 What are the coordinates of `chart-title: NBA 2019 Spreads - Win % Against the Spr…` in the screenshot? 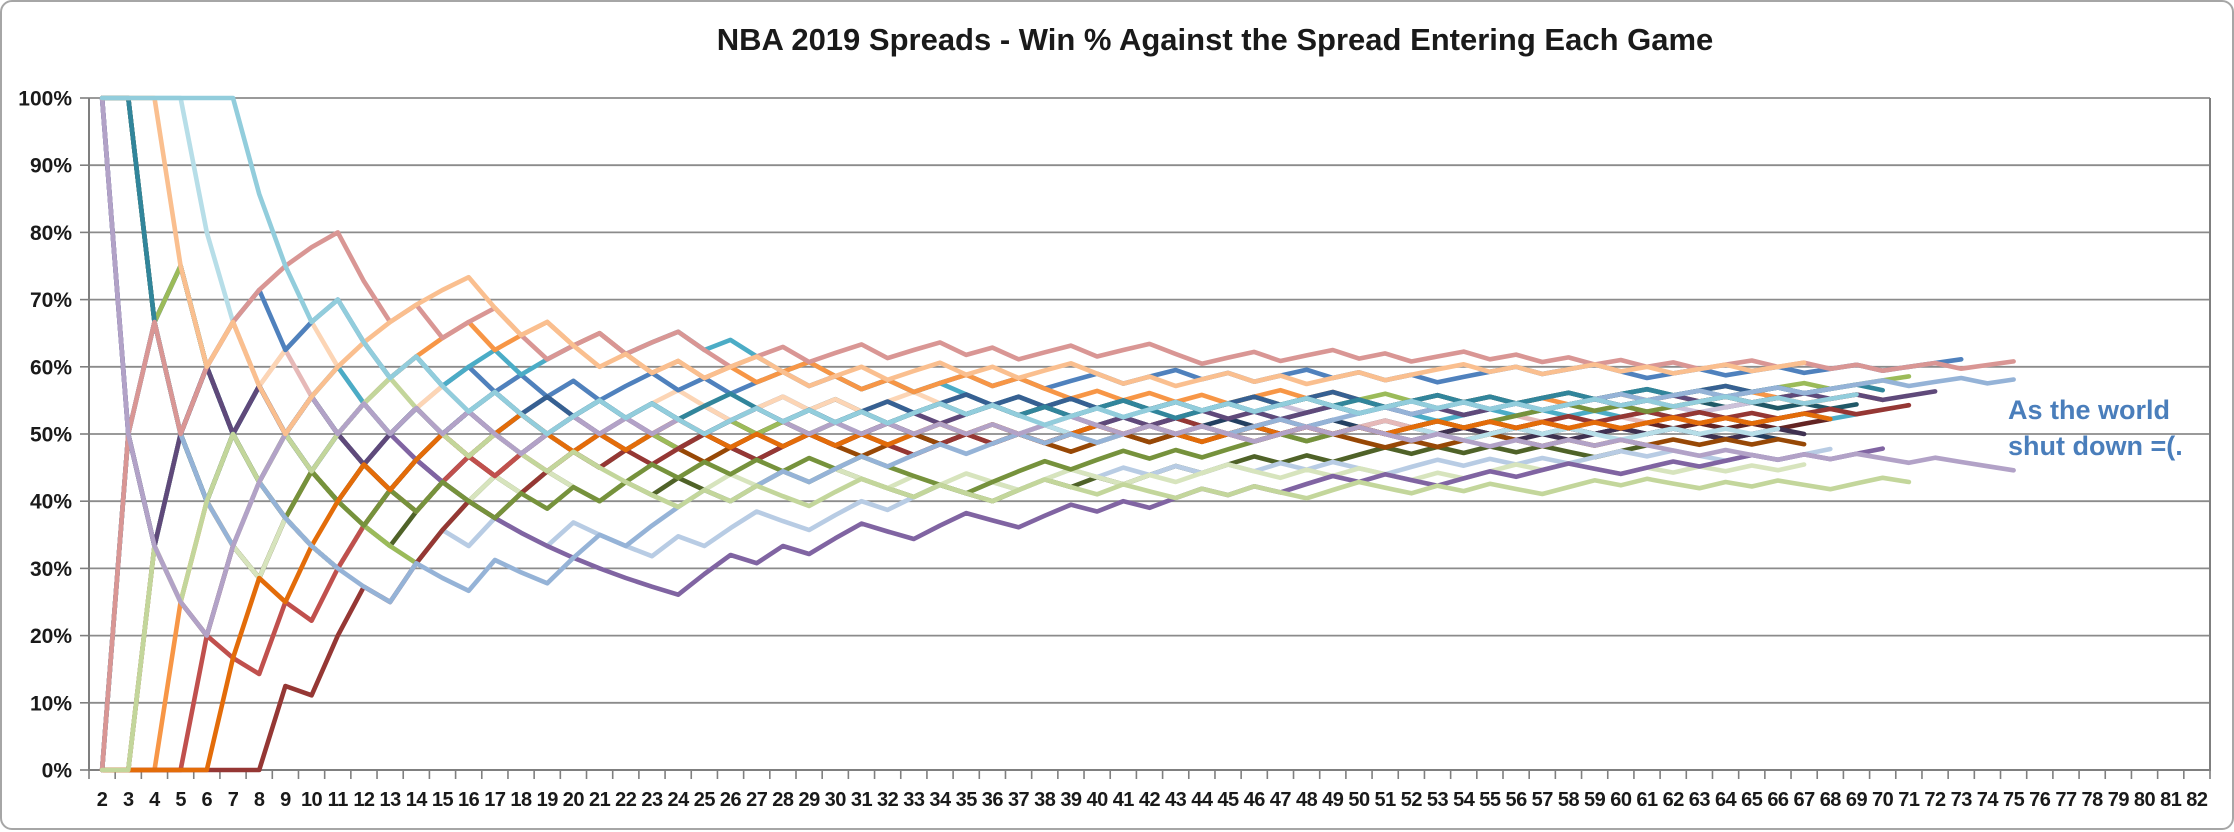 It's located at (1215, 39).